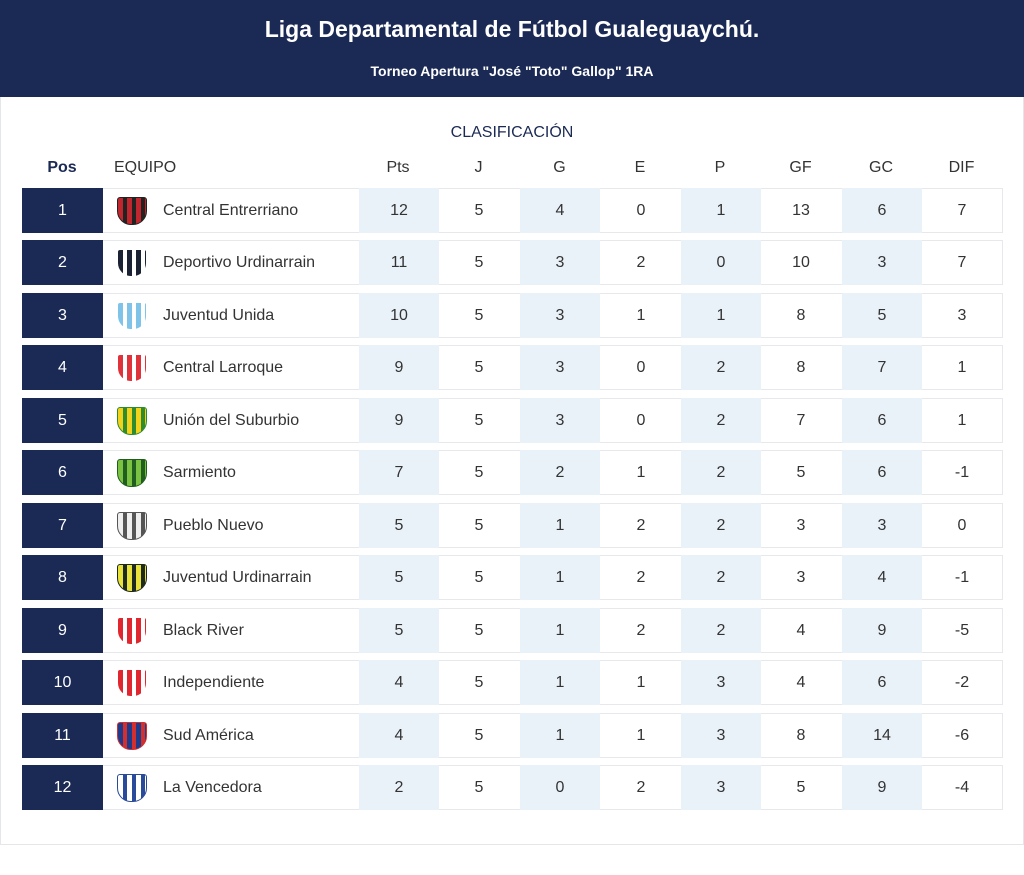 Image resolution: width=1024 pixels, height=875 pixels. I want to click on points-cell: 12, so click(399, 210).